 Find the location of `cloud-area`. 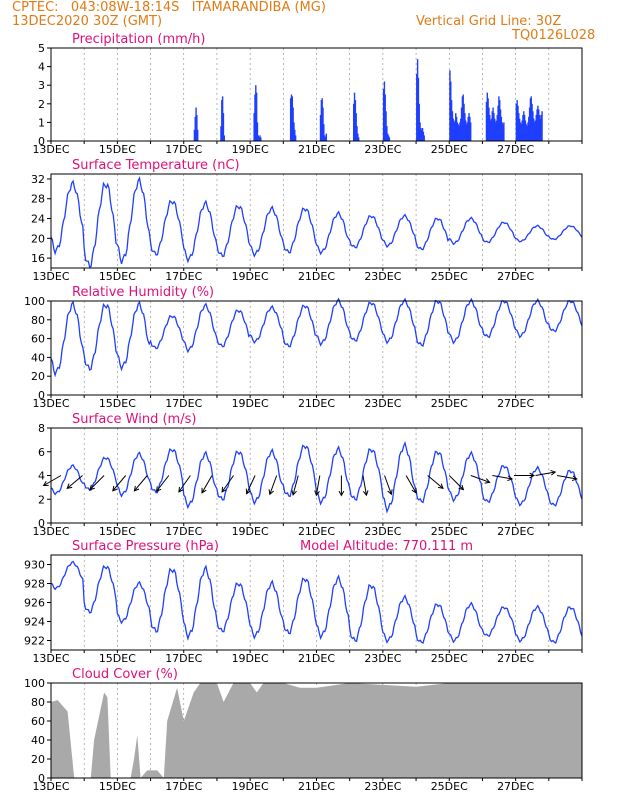

cloud-area is located at coordinates (316, 730).